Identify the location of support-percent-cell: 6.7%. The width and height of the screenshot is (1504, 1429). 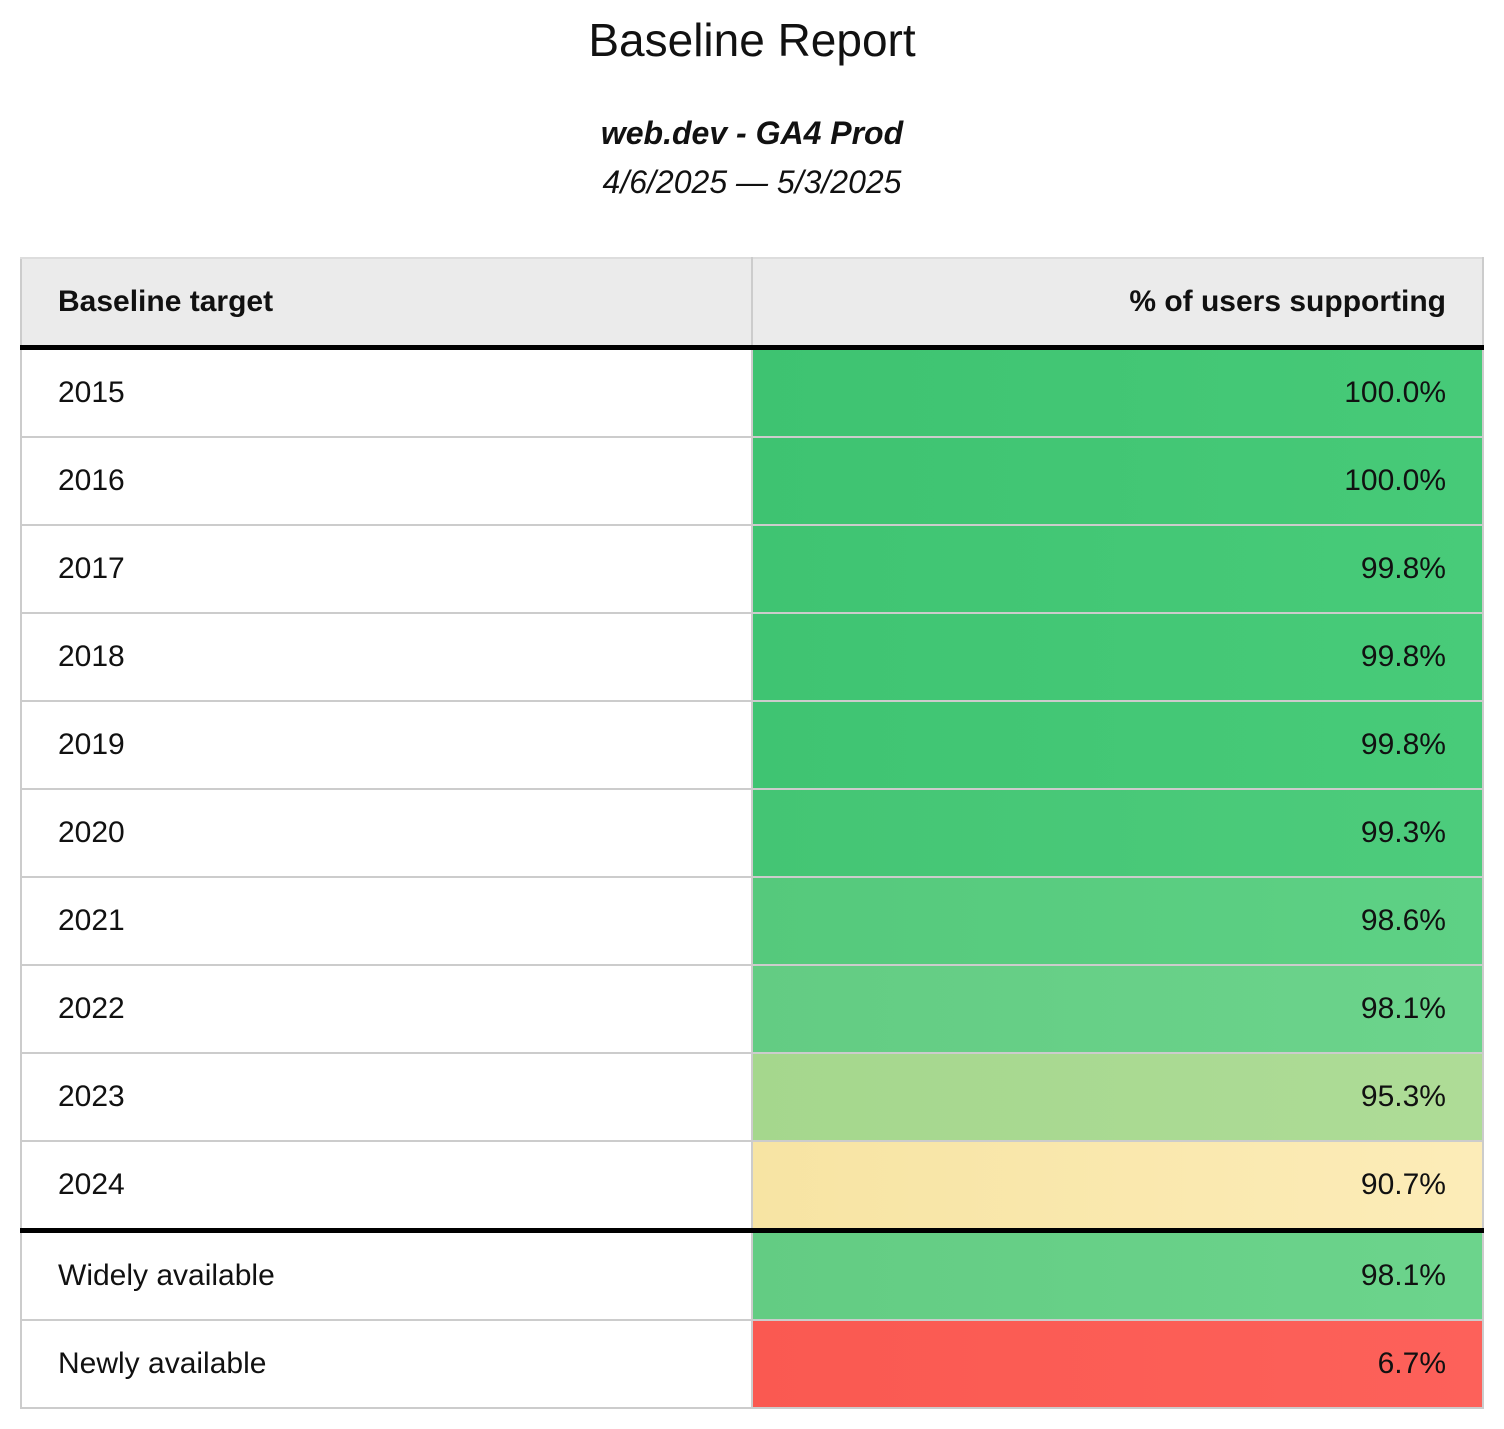
(1117, 1363).